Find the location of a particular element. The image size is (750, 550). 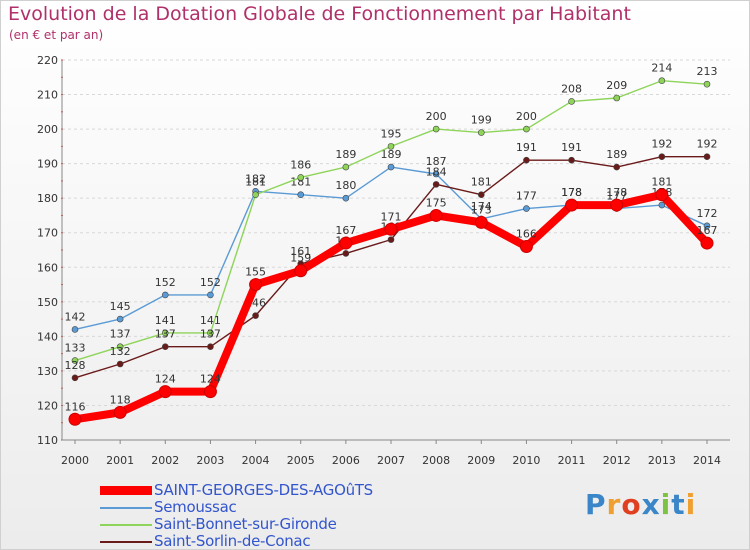

data-label: 180 is located at coordinates (345, 185).